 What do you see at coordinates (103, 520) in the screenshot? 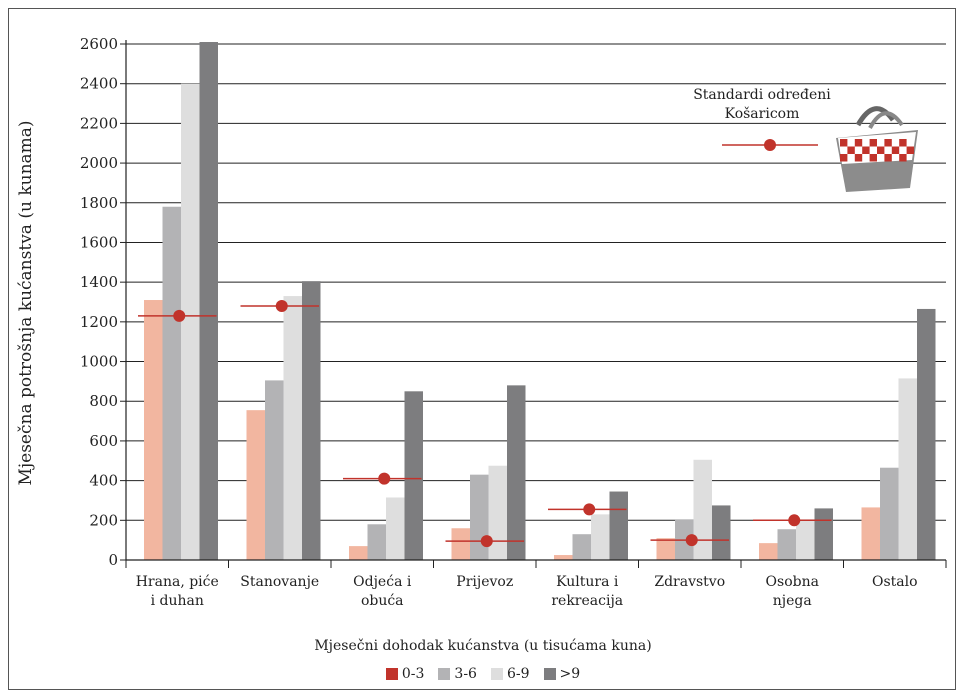
I see `y-tick-label: 200` at bounding box center [103, 520].